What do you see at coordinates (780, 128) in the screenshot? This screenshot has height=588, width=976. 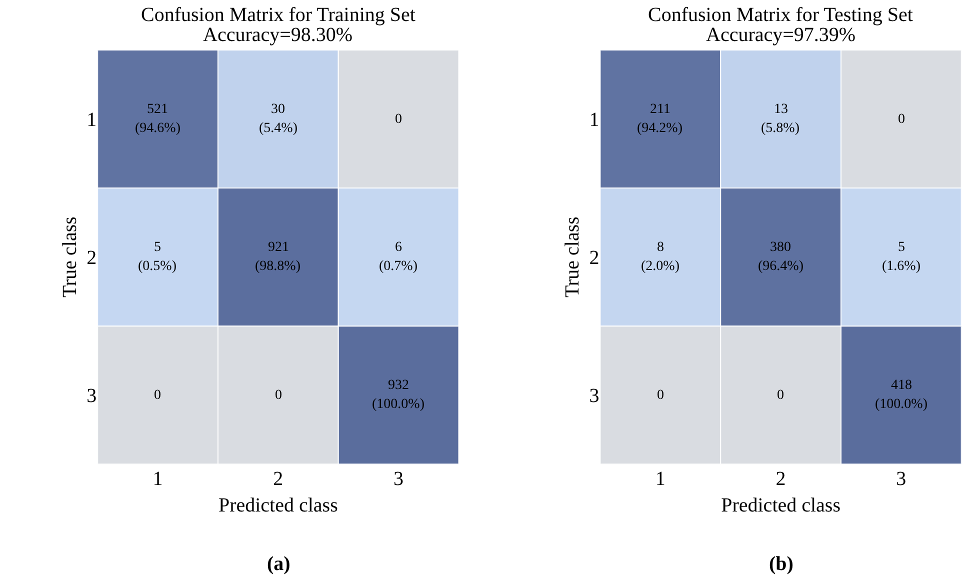 I see `annotation: (5.8%)` at bounding box center [780, 128].